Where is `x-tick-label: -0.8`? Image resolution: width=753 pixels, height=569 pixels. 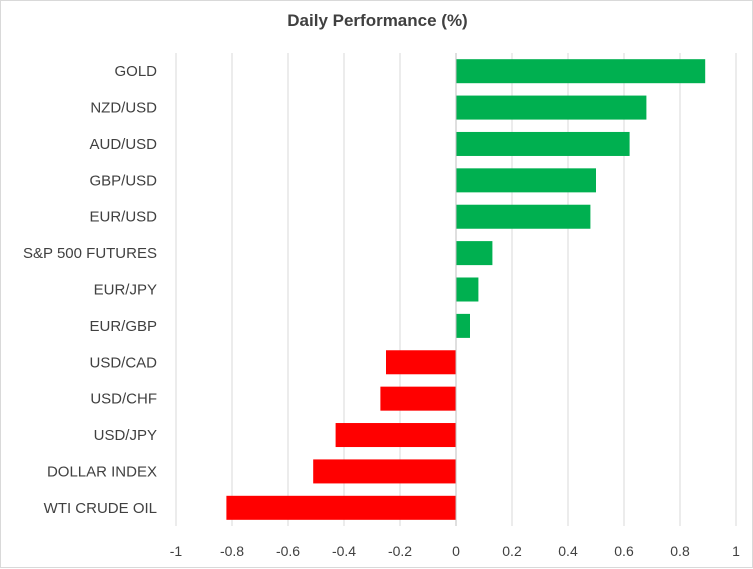
x-tick-label: -0.8 is located at coordinates (232, 551).